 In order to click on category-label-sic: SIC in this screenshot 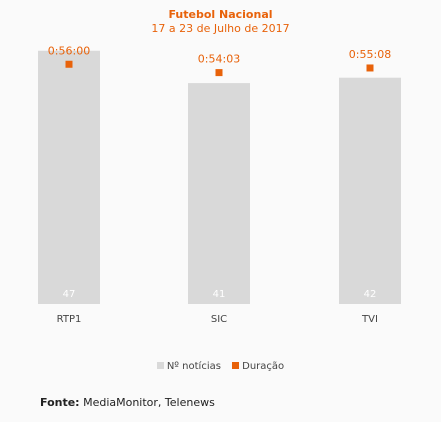, I will do `click(219, 319)`.